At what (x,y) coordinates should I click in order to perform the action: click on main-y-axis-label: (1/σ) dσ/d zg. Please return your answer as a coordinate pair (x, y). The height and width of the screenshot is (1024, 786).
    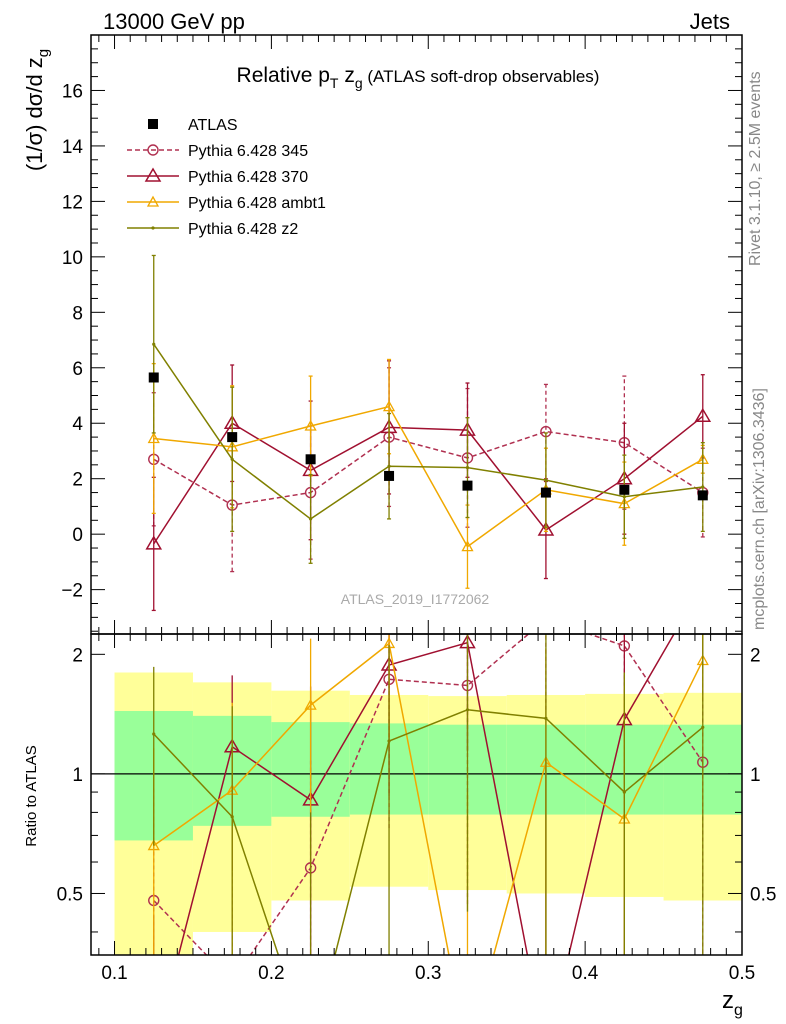
    Looking at the image, I should click on (37, 110).